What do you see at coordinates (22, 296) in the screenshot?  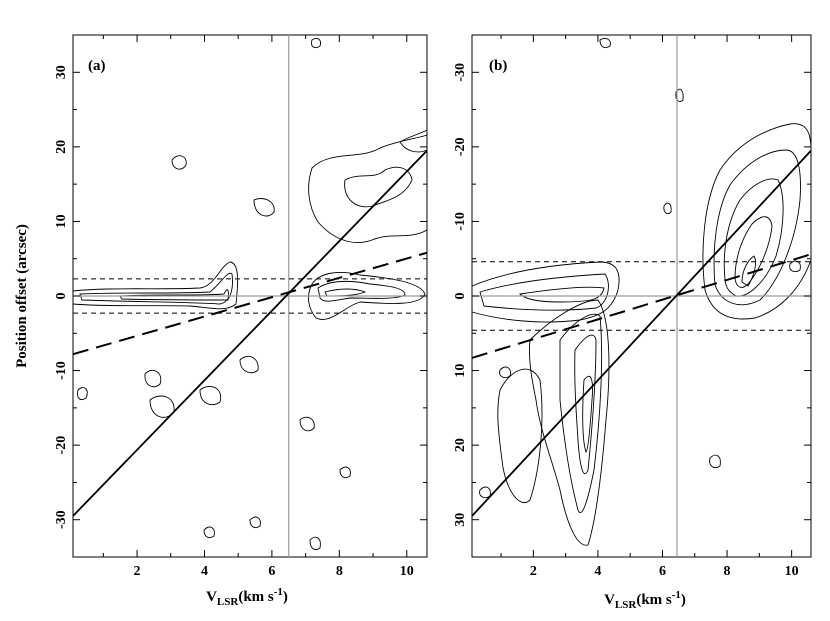 I see `y-axis-label: Position offset (arcsec)` at bounding box center [22, 296].